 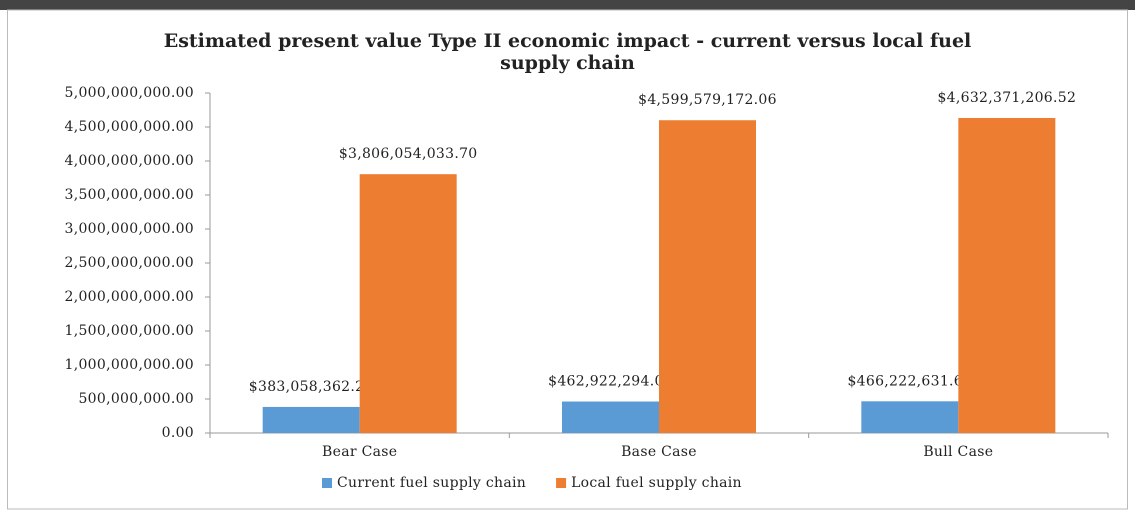 What do you see at coordinates (130, 297) in the screenshot?
I see `y-tick-label: 2,000,000,000.00` at bounding box center [130, 297].